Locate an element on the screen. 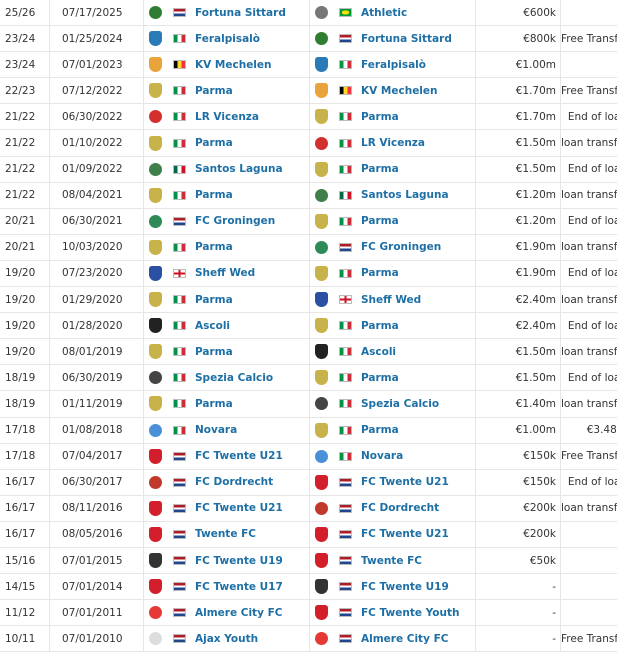 The height and width of the screenshot is (652, 617). from-club-link: Novara is located at coordinates (216, 430).